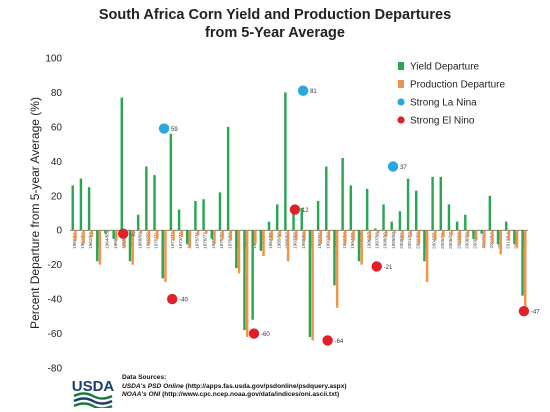  What do you see at coordinates (90, 240) in the screenshot?
I see `x-category-label: 1962/63` at bounding box center [90, 240].